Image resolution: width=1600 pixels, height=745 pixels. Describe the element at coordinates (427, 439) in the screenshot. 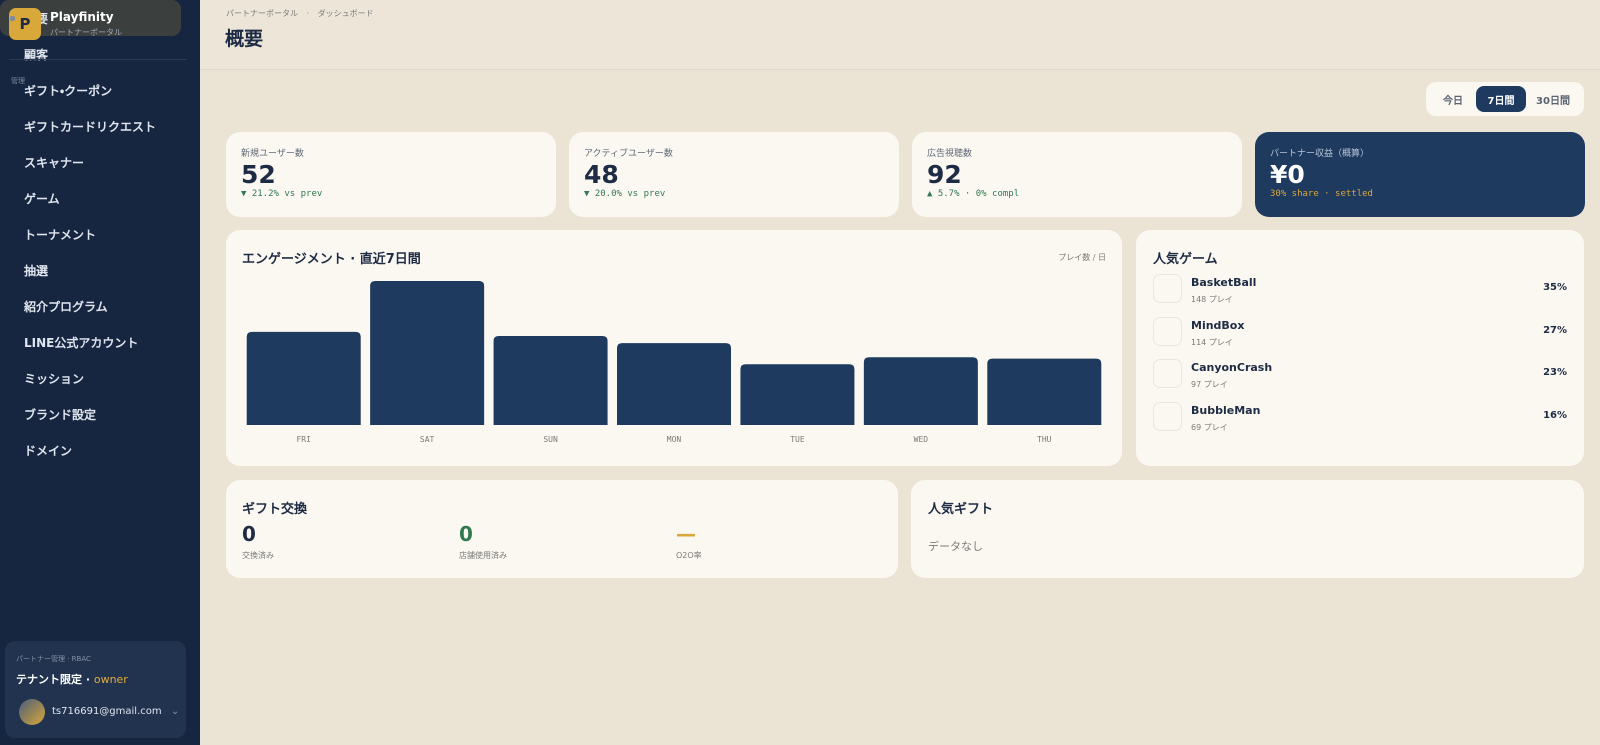

I see `x-tick-label: SAT` at that location.